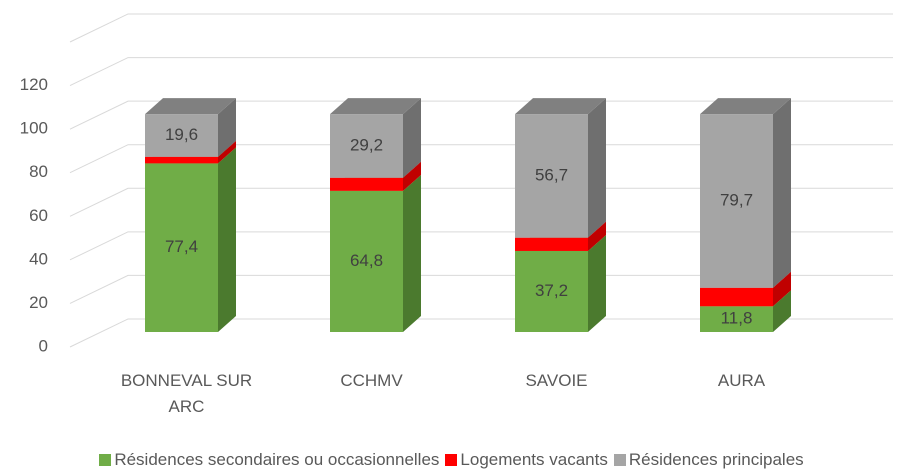 The image size is (903, 475). Describe the element at coordinates (34, 84) in the screenshot. I see `y-tick-label: 120` at that location.